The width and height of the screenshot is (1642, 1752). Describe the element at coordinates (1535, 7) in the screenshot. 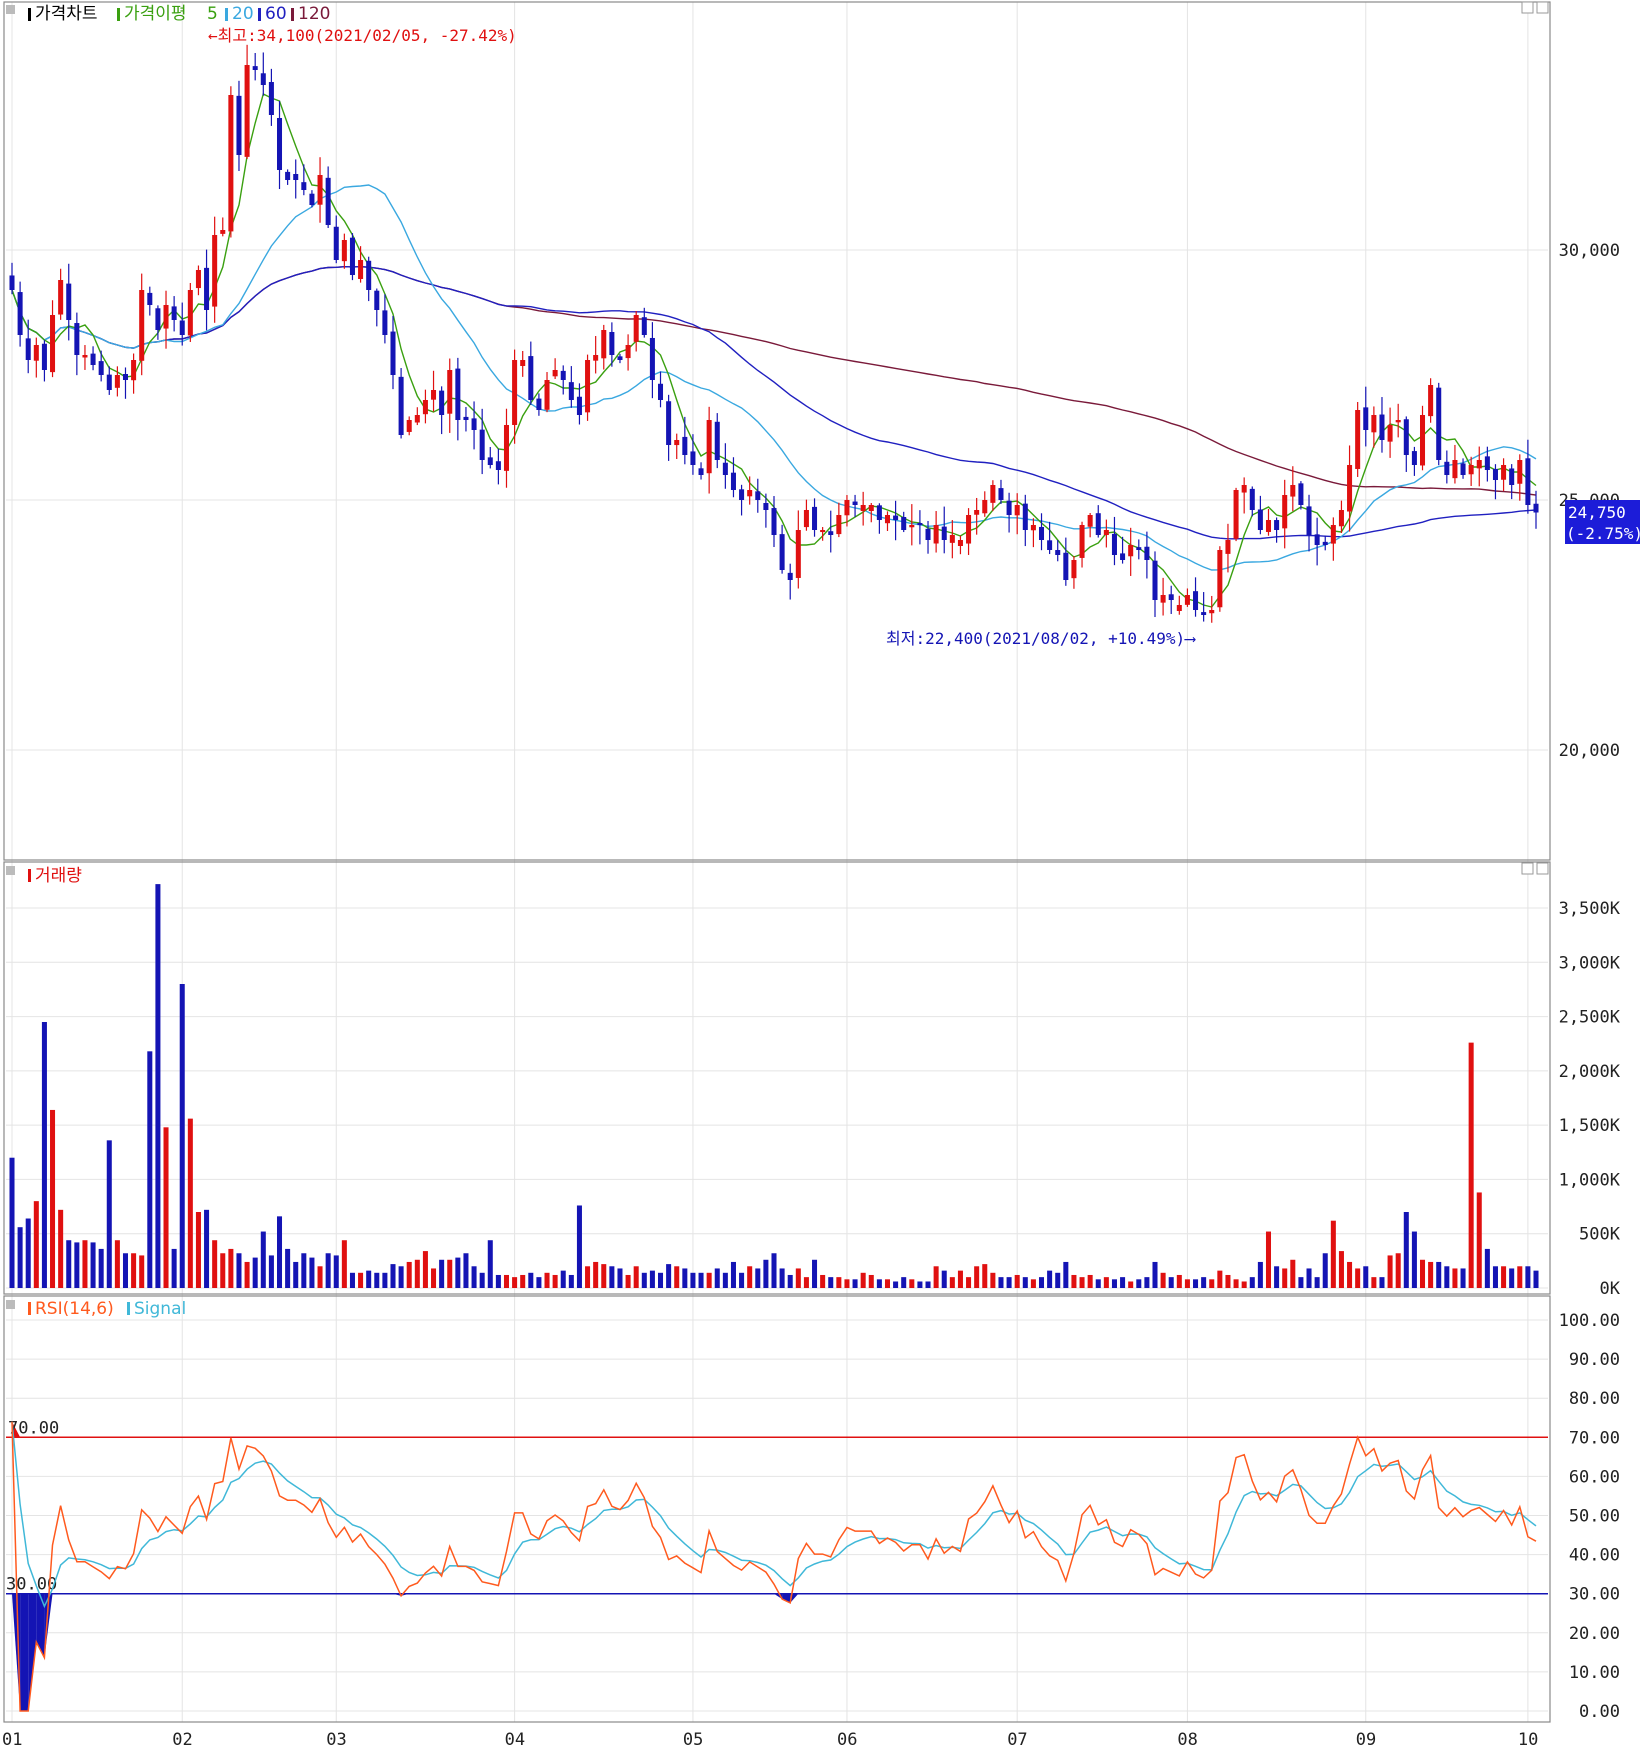

I see `price-panel-controls` at that location.